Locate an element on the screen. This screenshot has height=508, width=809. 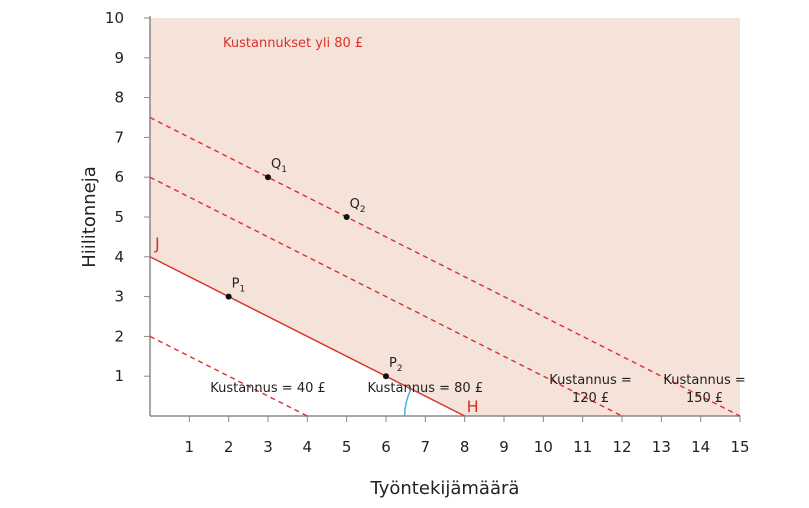
x-tick-label: 4 is located at coordinates (308, 447).